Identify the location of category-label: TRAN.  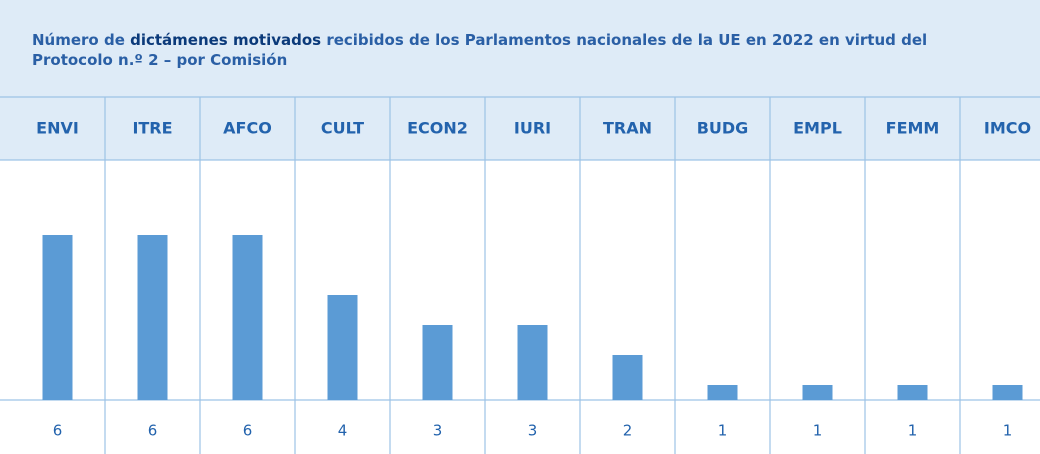
(627, 128).